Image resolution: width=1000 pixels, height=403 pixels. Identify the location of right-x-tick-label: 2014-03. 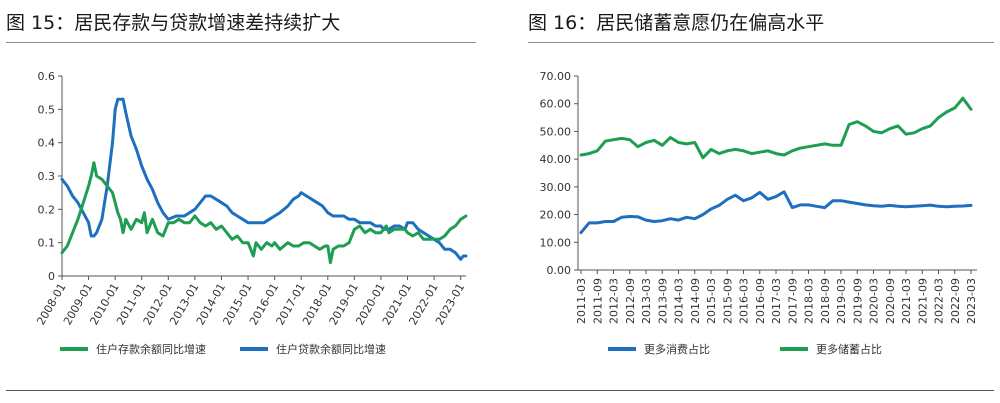
(679, 301).